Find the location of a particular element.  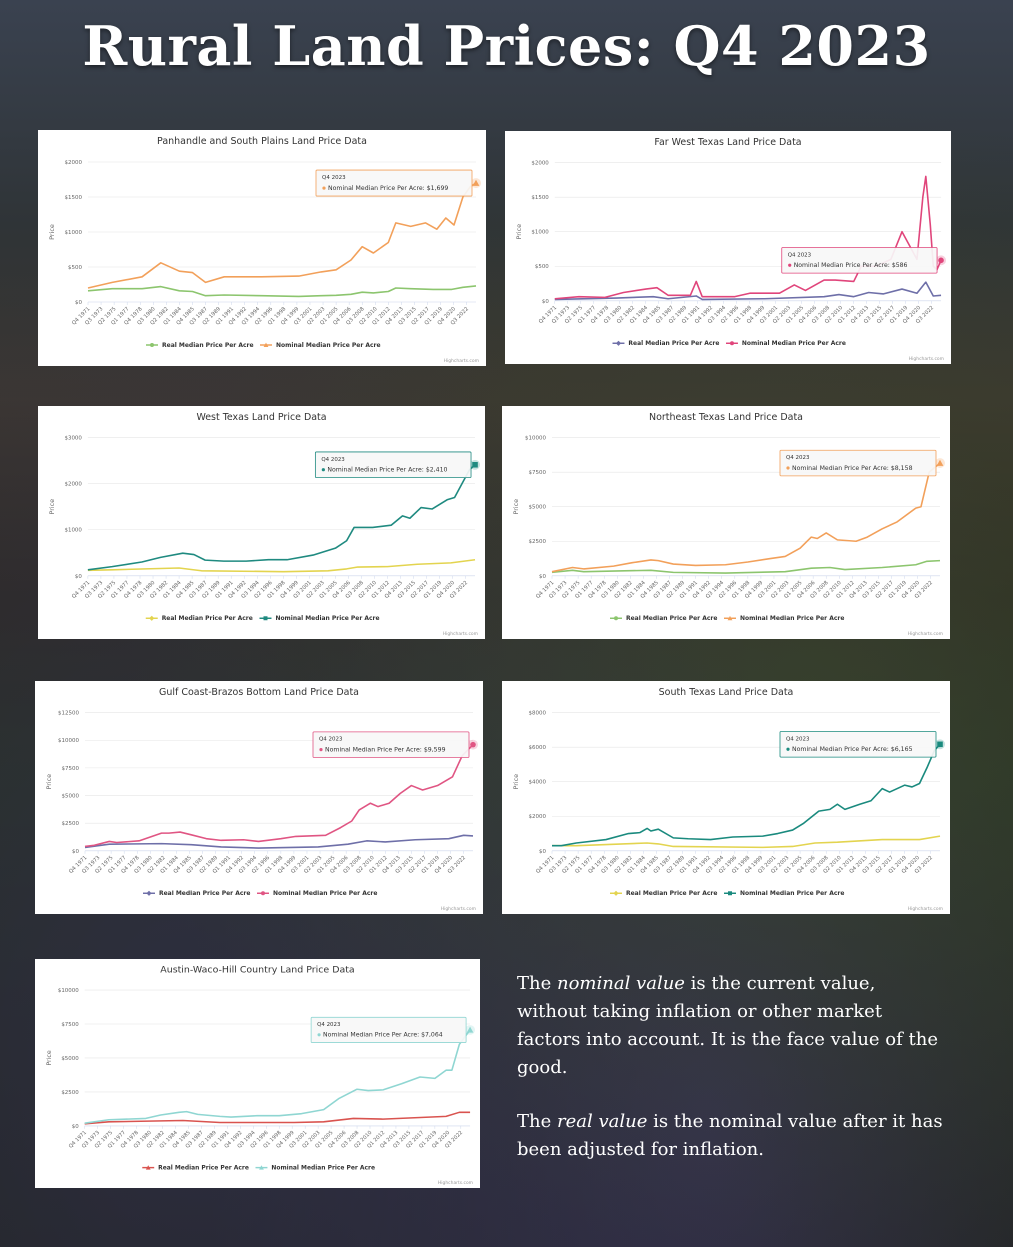

y-tick-label: $12500 is located at coordinates (68, 714).